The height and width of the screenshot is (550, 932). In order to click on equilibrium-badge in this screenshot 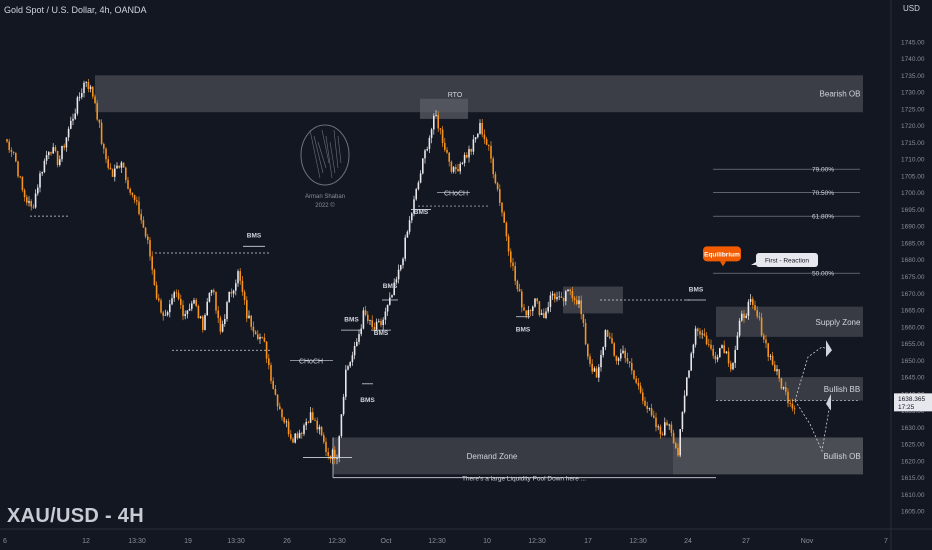, I will do `click(722, 254)`.